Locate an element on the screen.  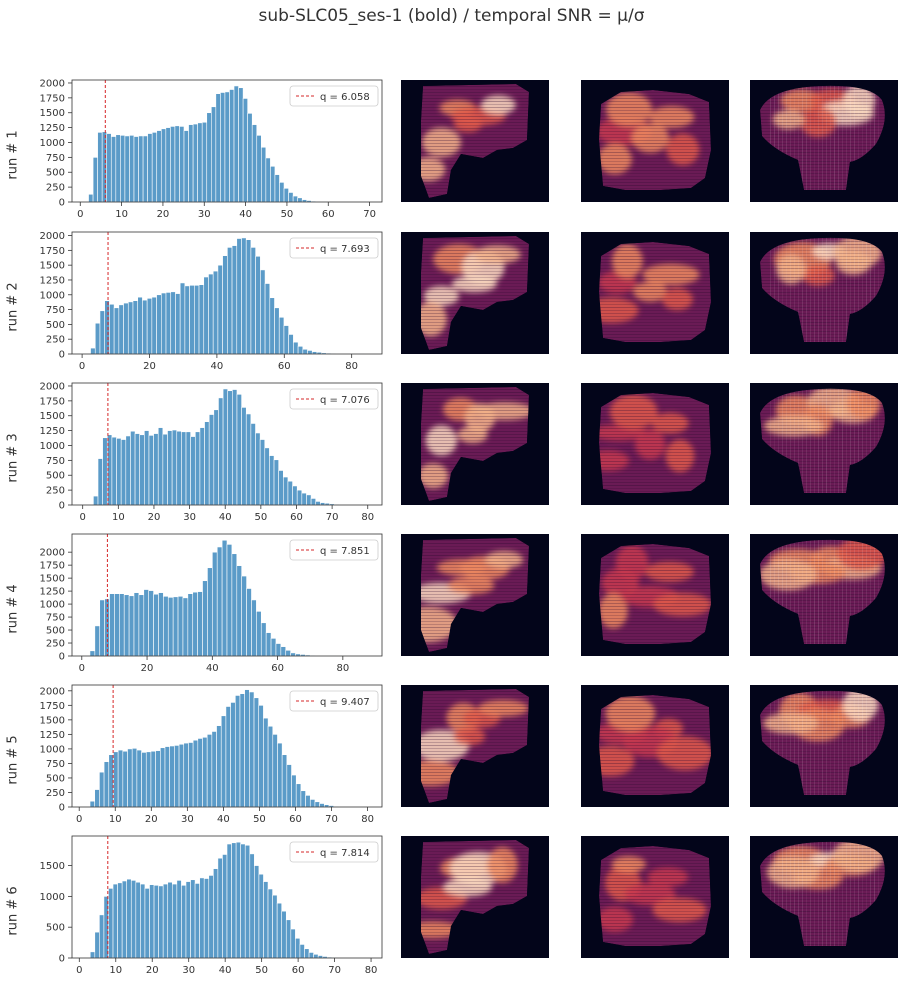
row-label: run # 5 is located at coordinates (13, 760).